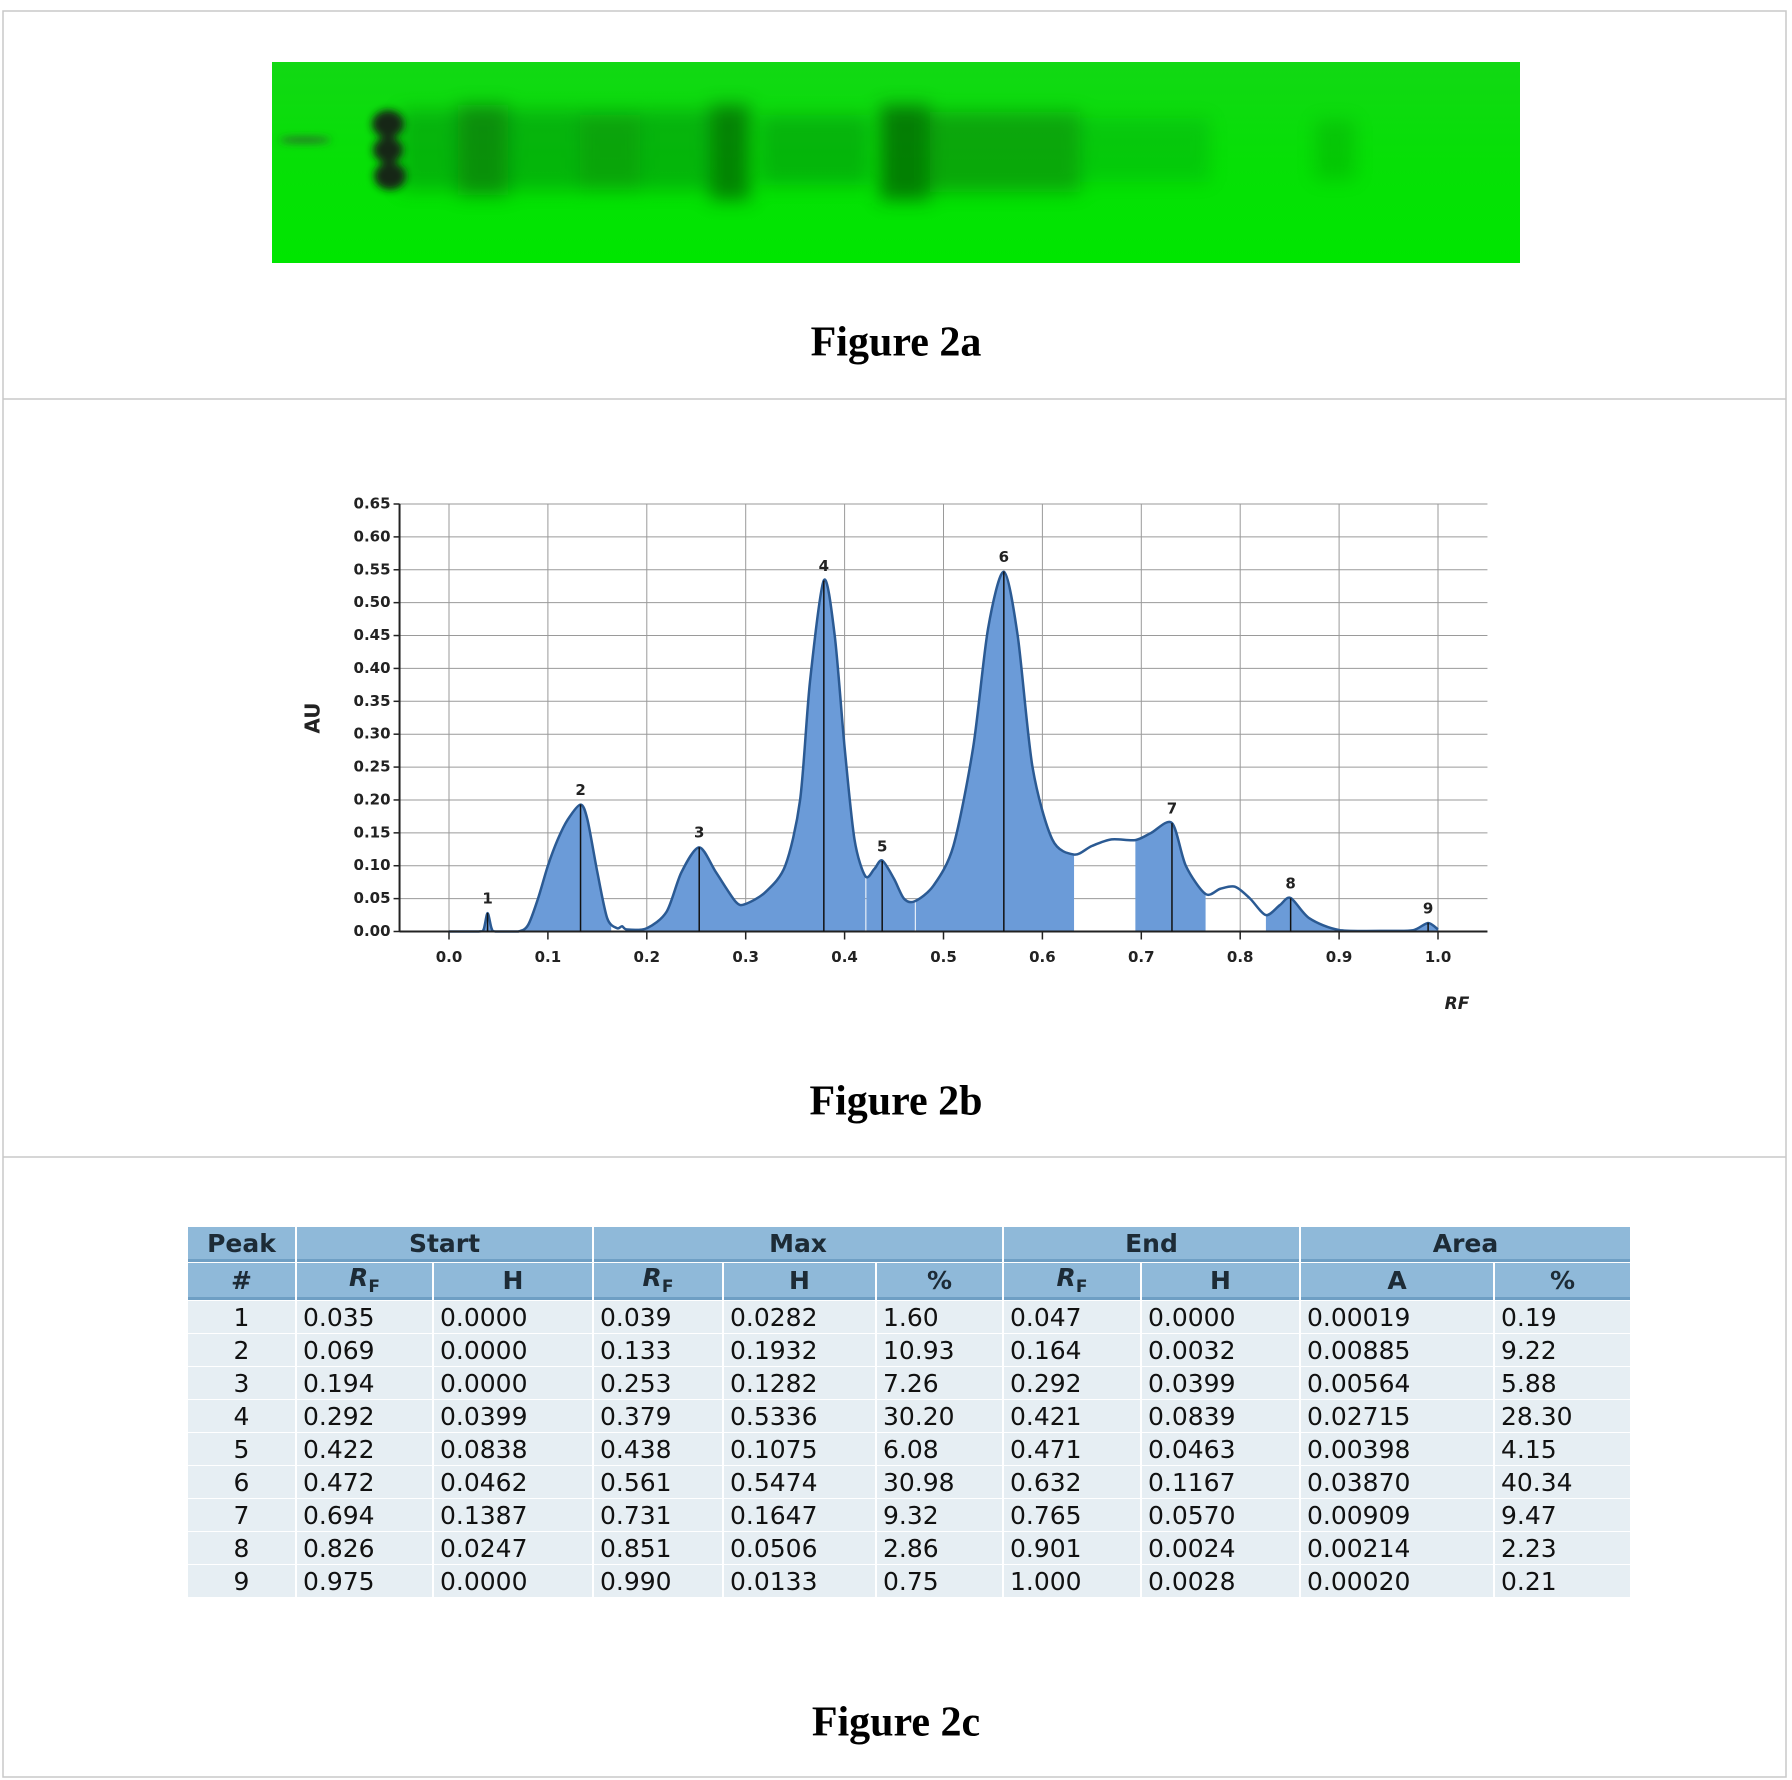 This screenshot has height=1780, width=1792. I want to click on table-cell: 6, so click(241, 1482).